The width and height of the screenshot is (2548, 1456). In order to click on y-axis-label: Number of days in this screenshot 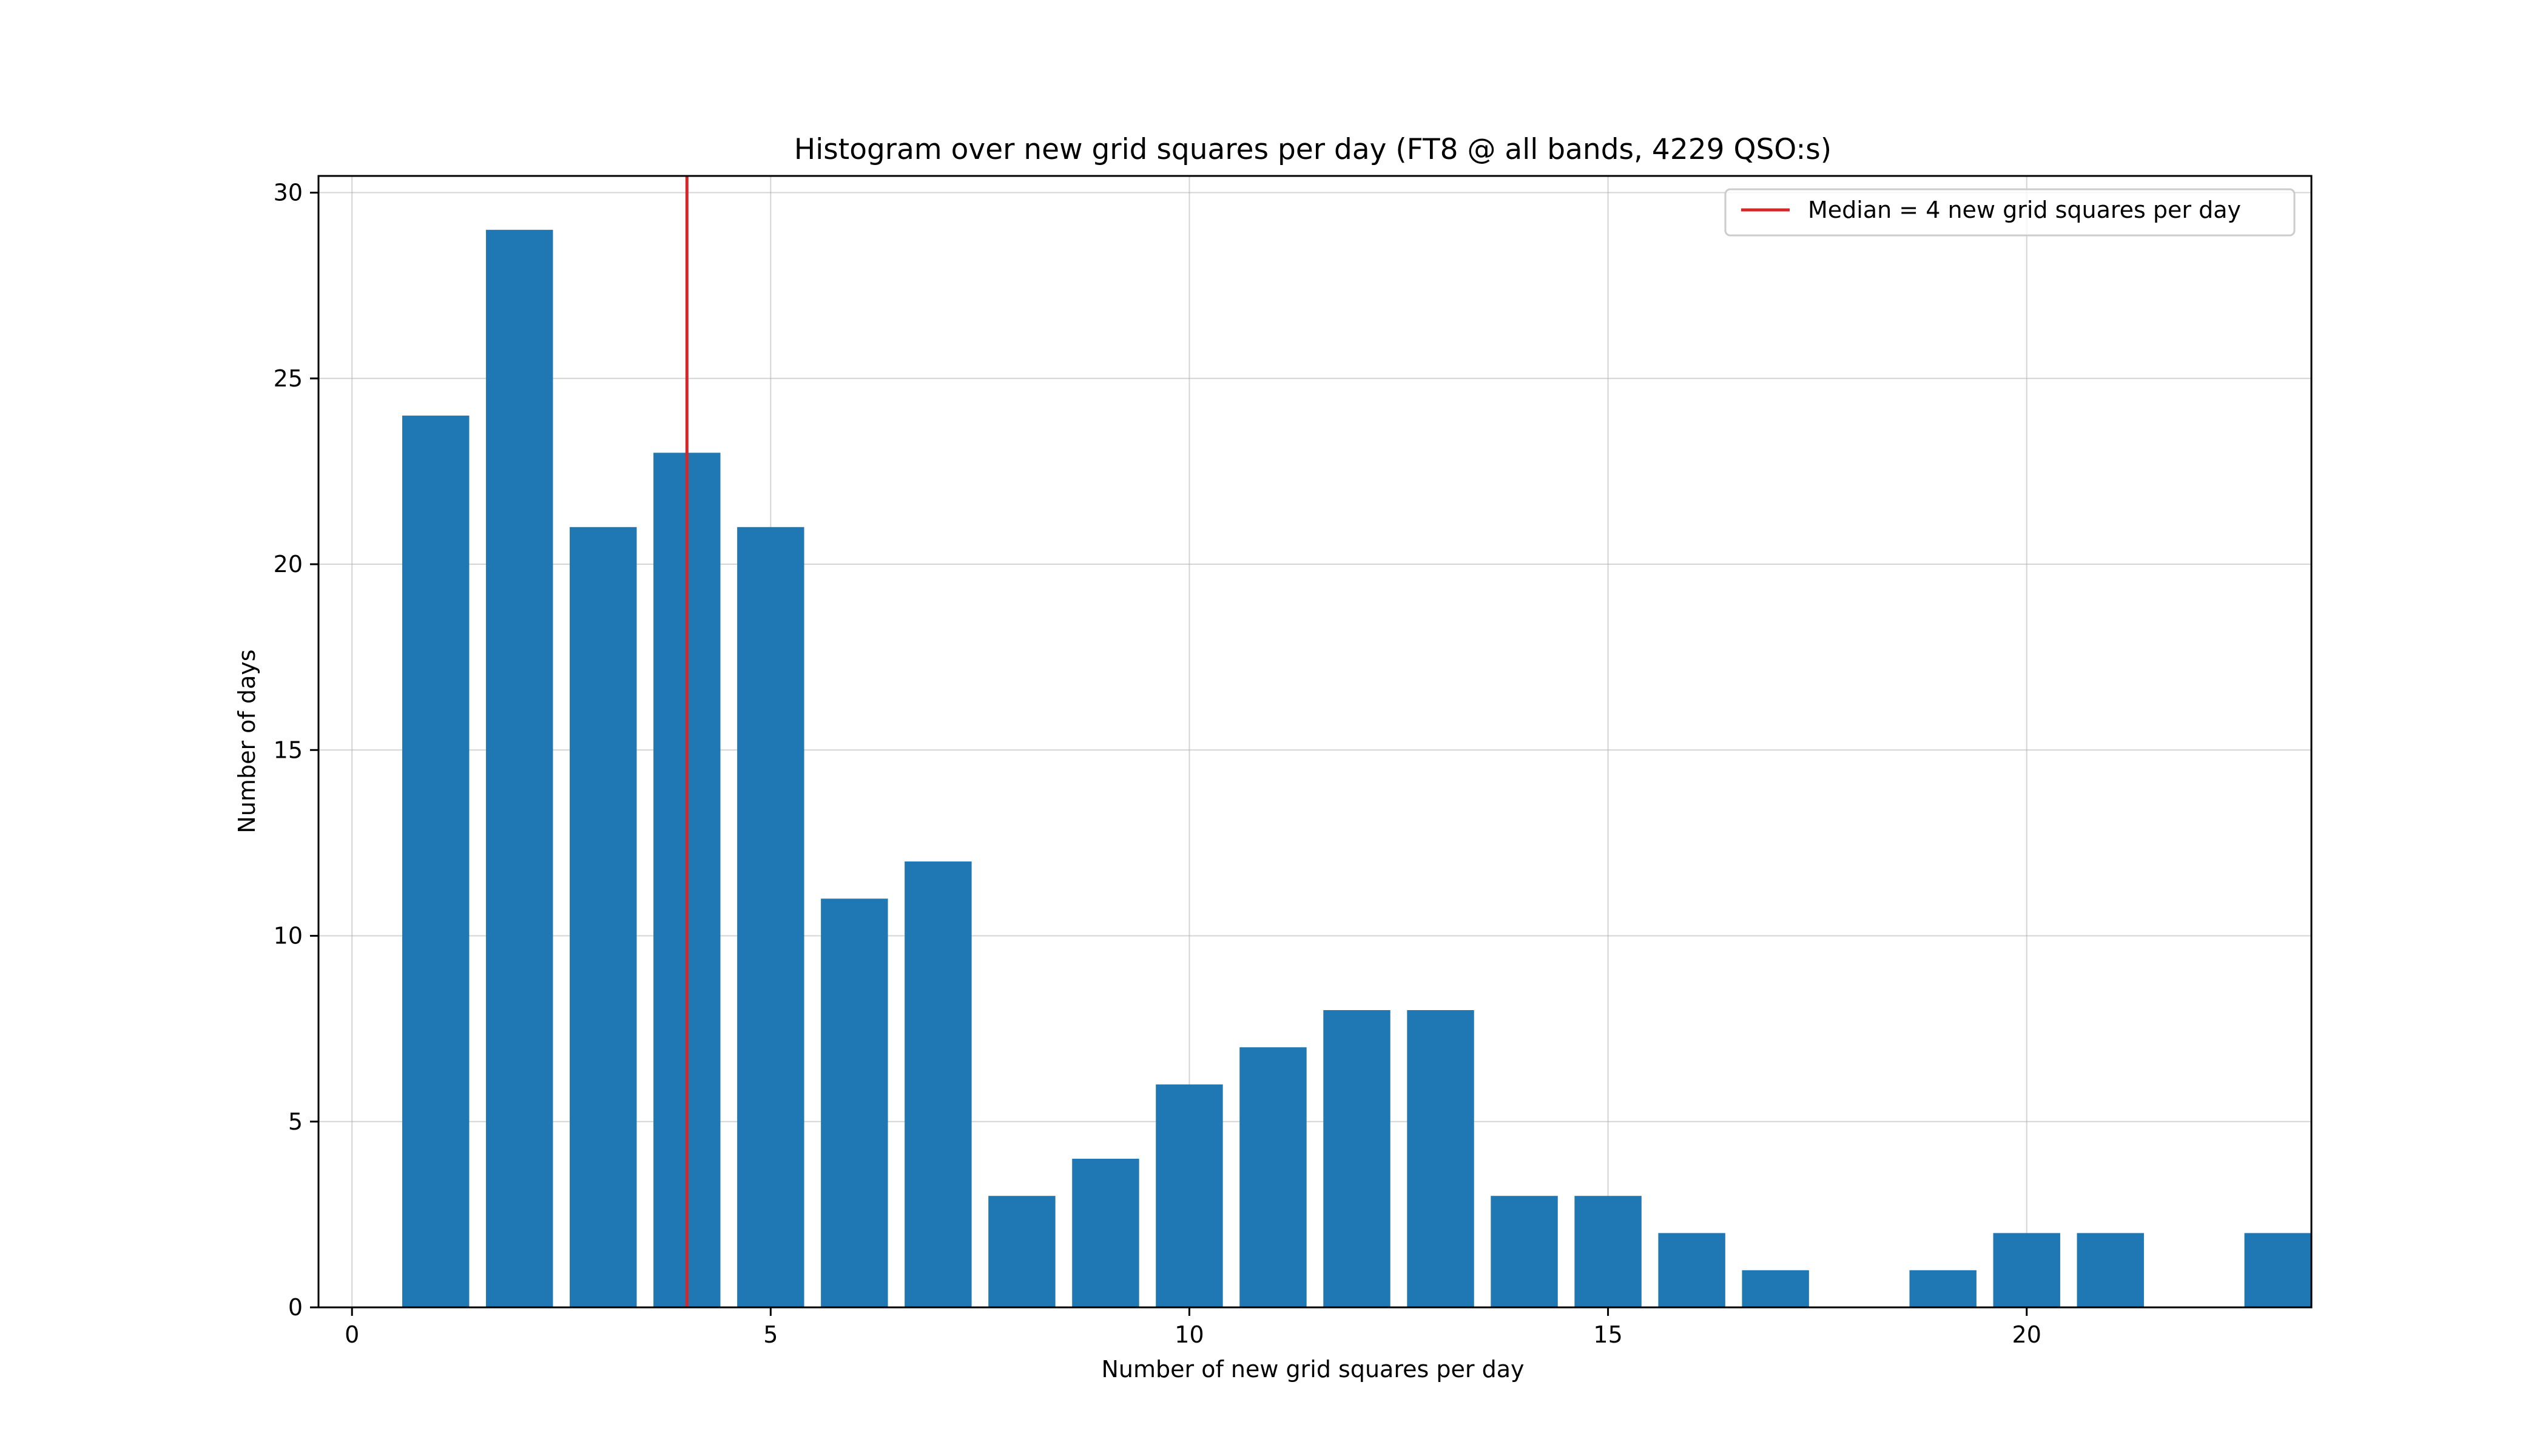, I will do `click(247, 741)`.